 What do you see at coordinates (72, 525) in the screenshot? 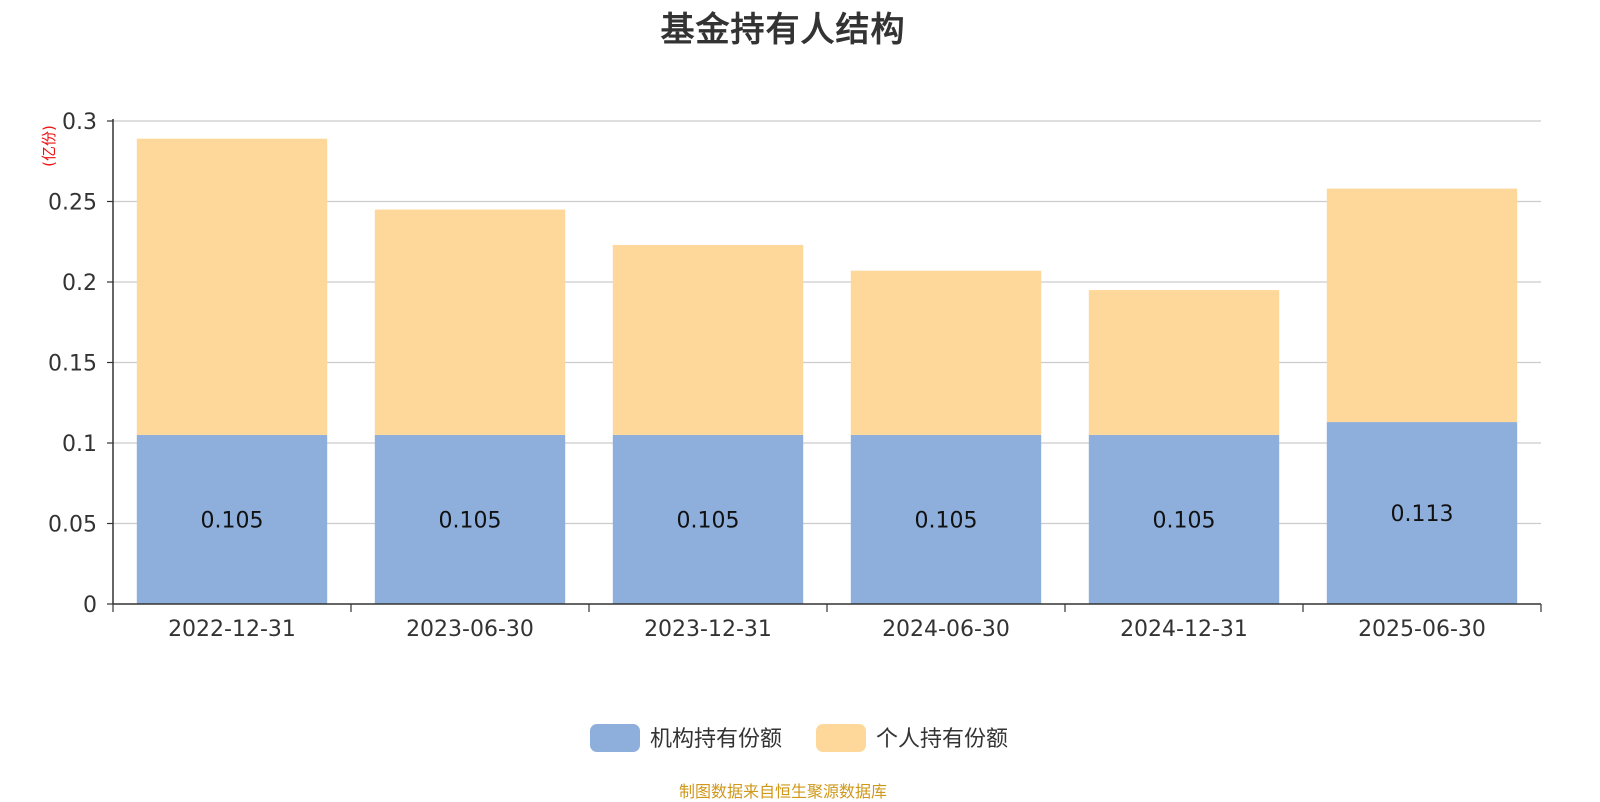
I see `y-tick-label: 0.05` at bounding box center [72, 525].